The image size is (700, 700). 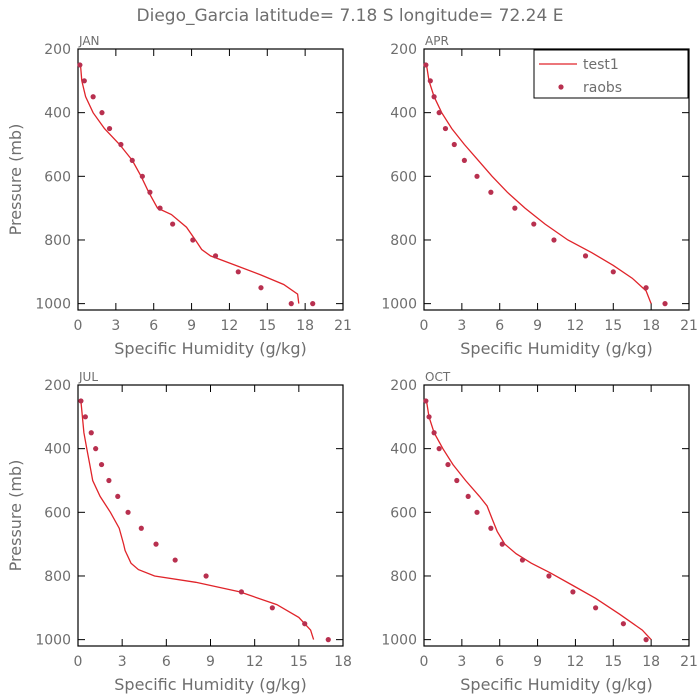 What do you see at coordinates (602, 88) in the screenshot?
I see `legend-label: raobs` at bounding box center [602, 88].